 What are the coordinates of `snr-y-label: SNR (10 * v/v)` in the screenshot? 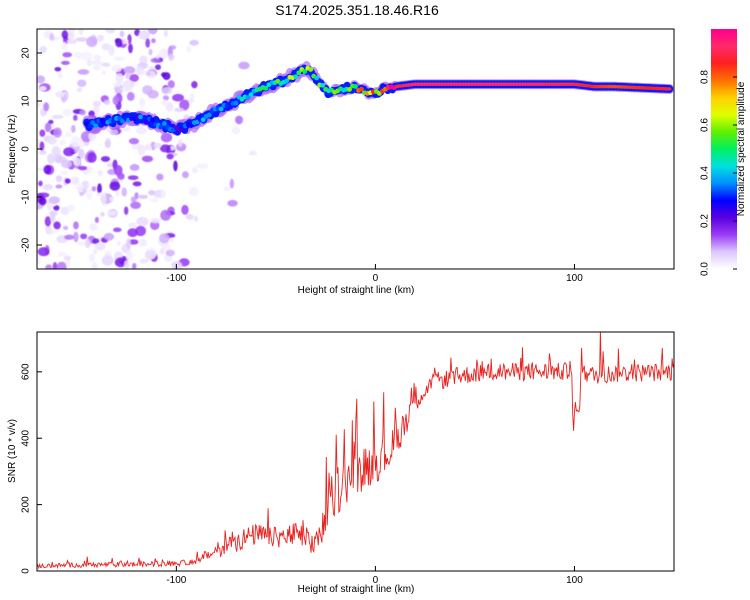 It's located at (12, 451).